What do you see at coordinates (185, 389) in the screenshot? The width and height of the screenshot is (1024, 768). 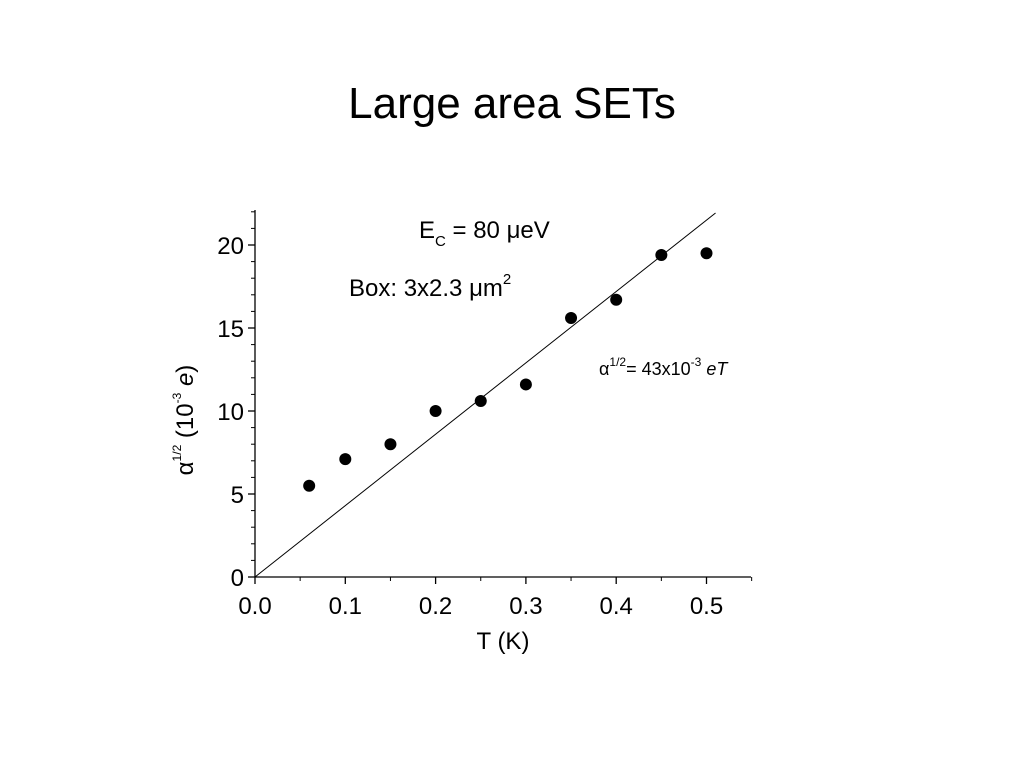 I see `y-axis-title-space` at bounding box center [185, 389].